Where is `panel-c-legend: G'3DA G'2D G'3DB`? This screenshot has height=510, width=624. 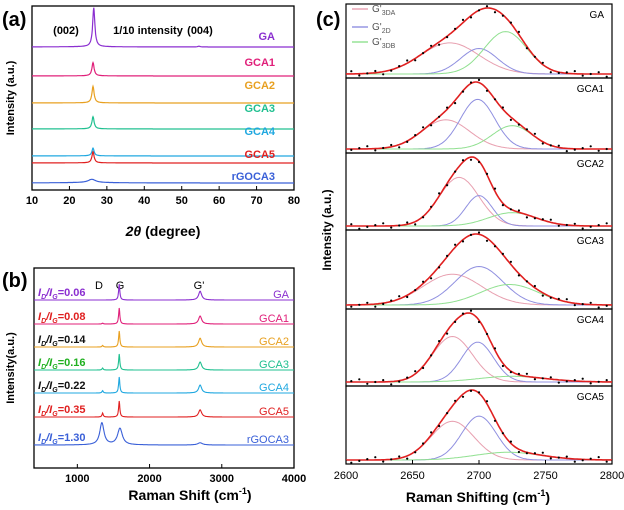 panel-c-legend: G'3DA G'2D G'3DB is located at coordinates (374, 27).